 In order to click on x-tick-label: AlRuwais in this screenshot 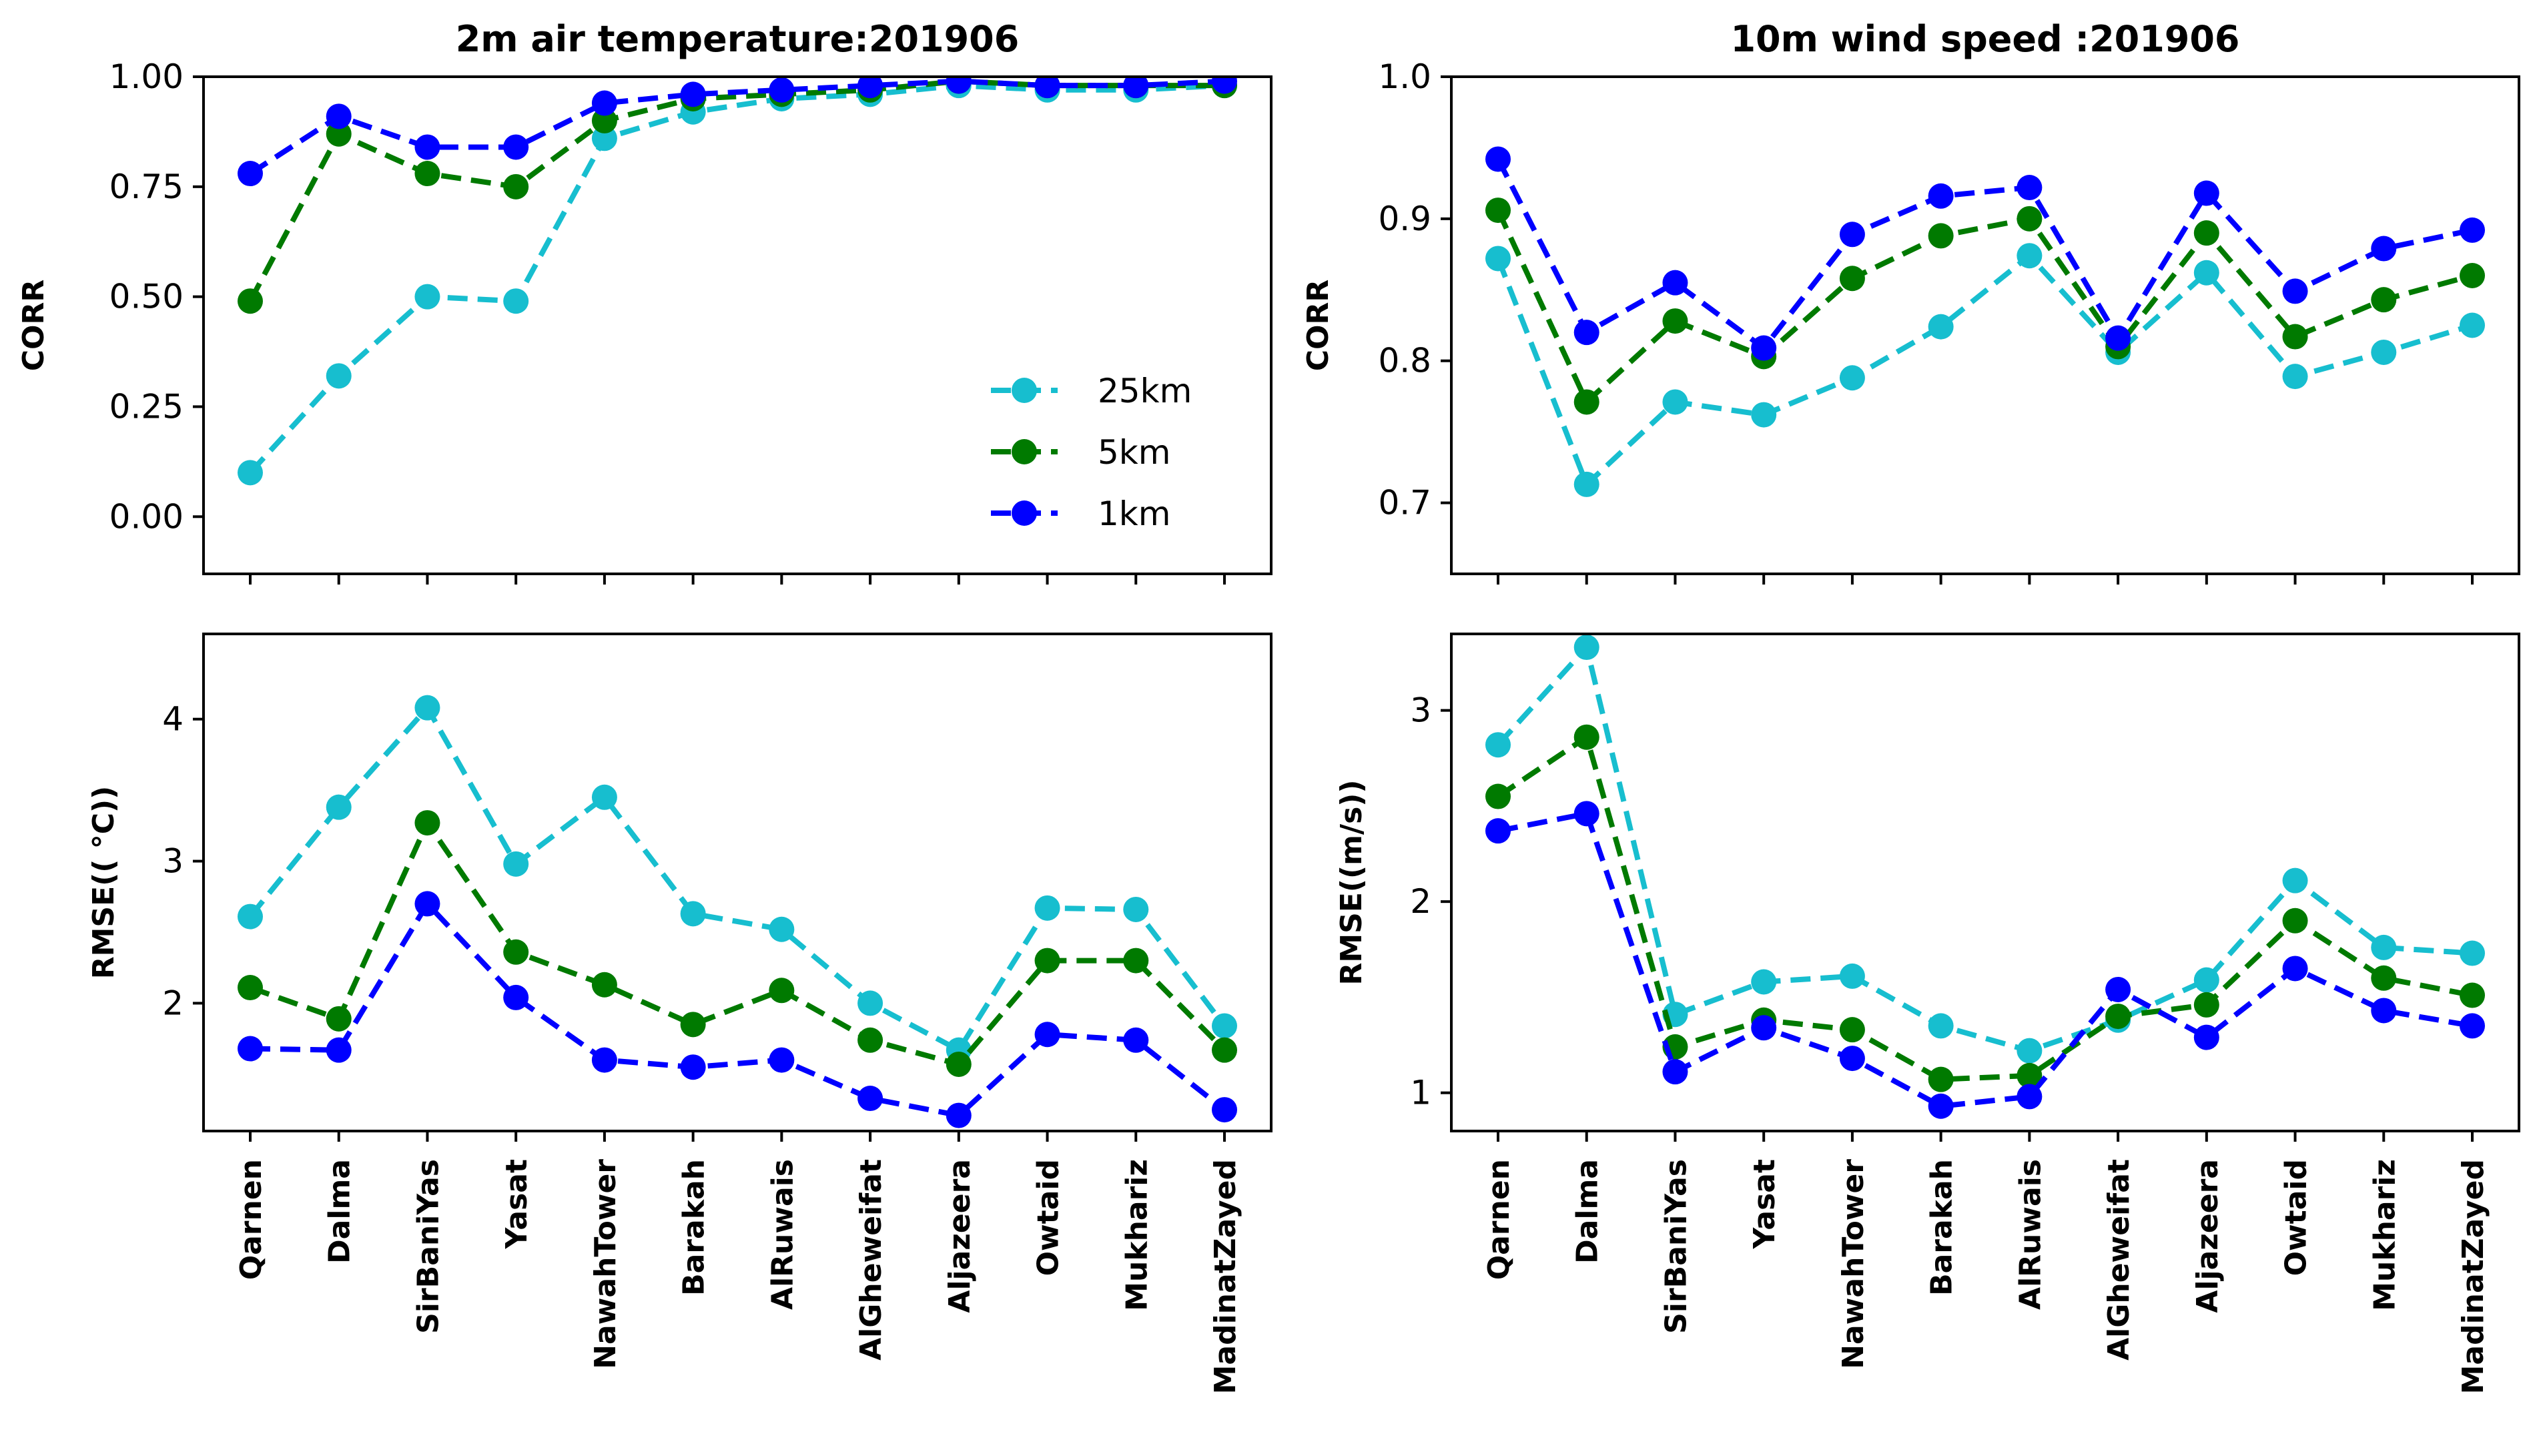, I will do `click(782, 1234)`.